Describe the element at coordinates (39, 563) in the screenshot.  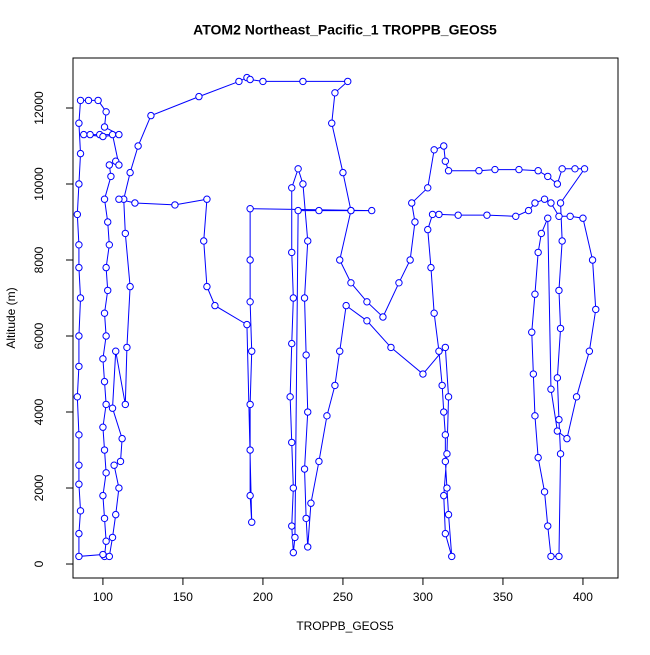
I see `y-tick-label: 0` at that location.